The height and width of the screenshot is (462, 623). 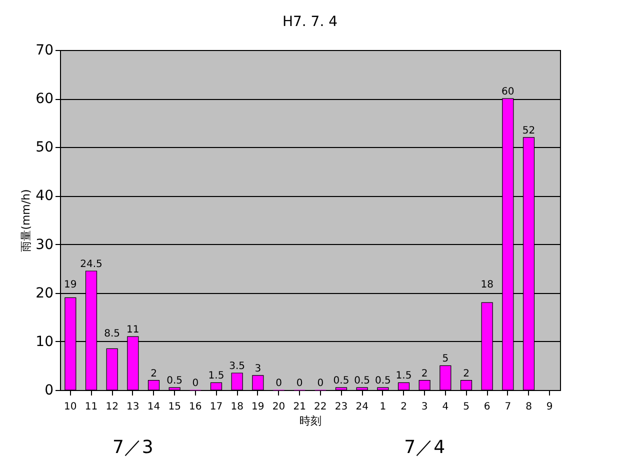 I want to click on y-axis-title: 雨量(mm/h), so click(x=26, y=220).